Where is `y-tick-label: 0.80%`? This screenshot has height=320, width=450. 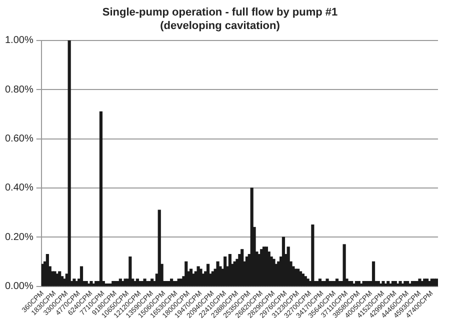
y-tick-label: 0.80% is located at coordinates (19, 90).